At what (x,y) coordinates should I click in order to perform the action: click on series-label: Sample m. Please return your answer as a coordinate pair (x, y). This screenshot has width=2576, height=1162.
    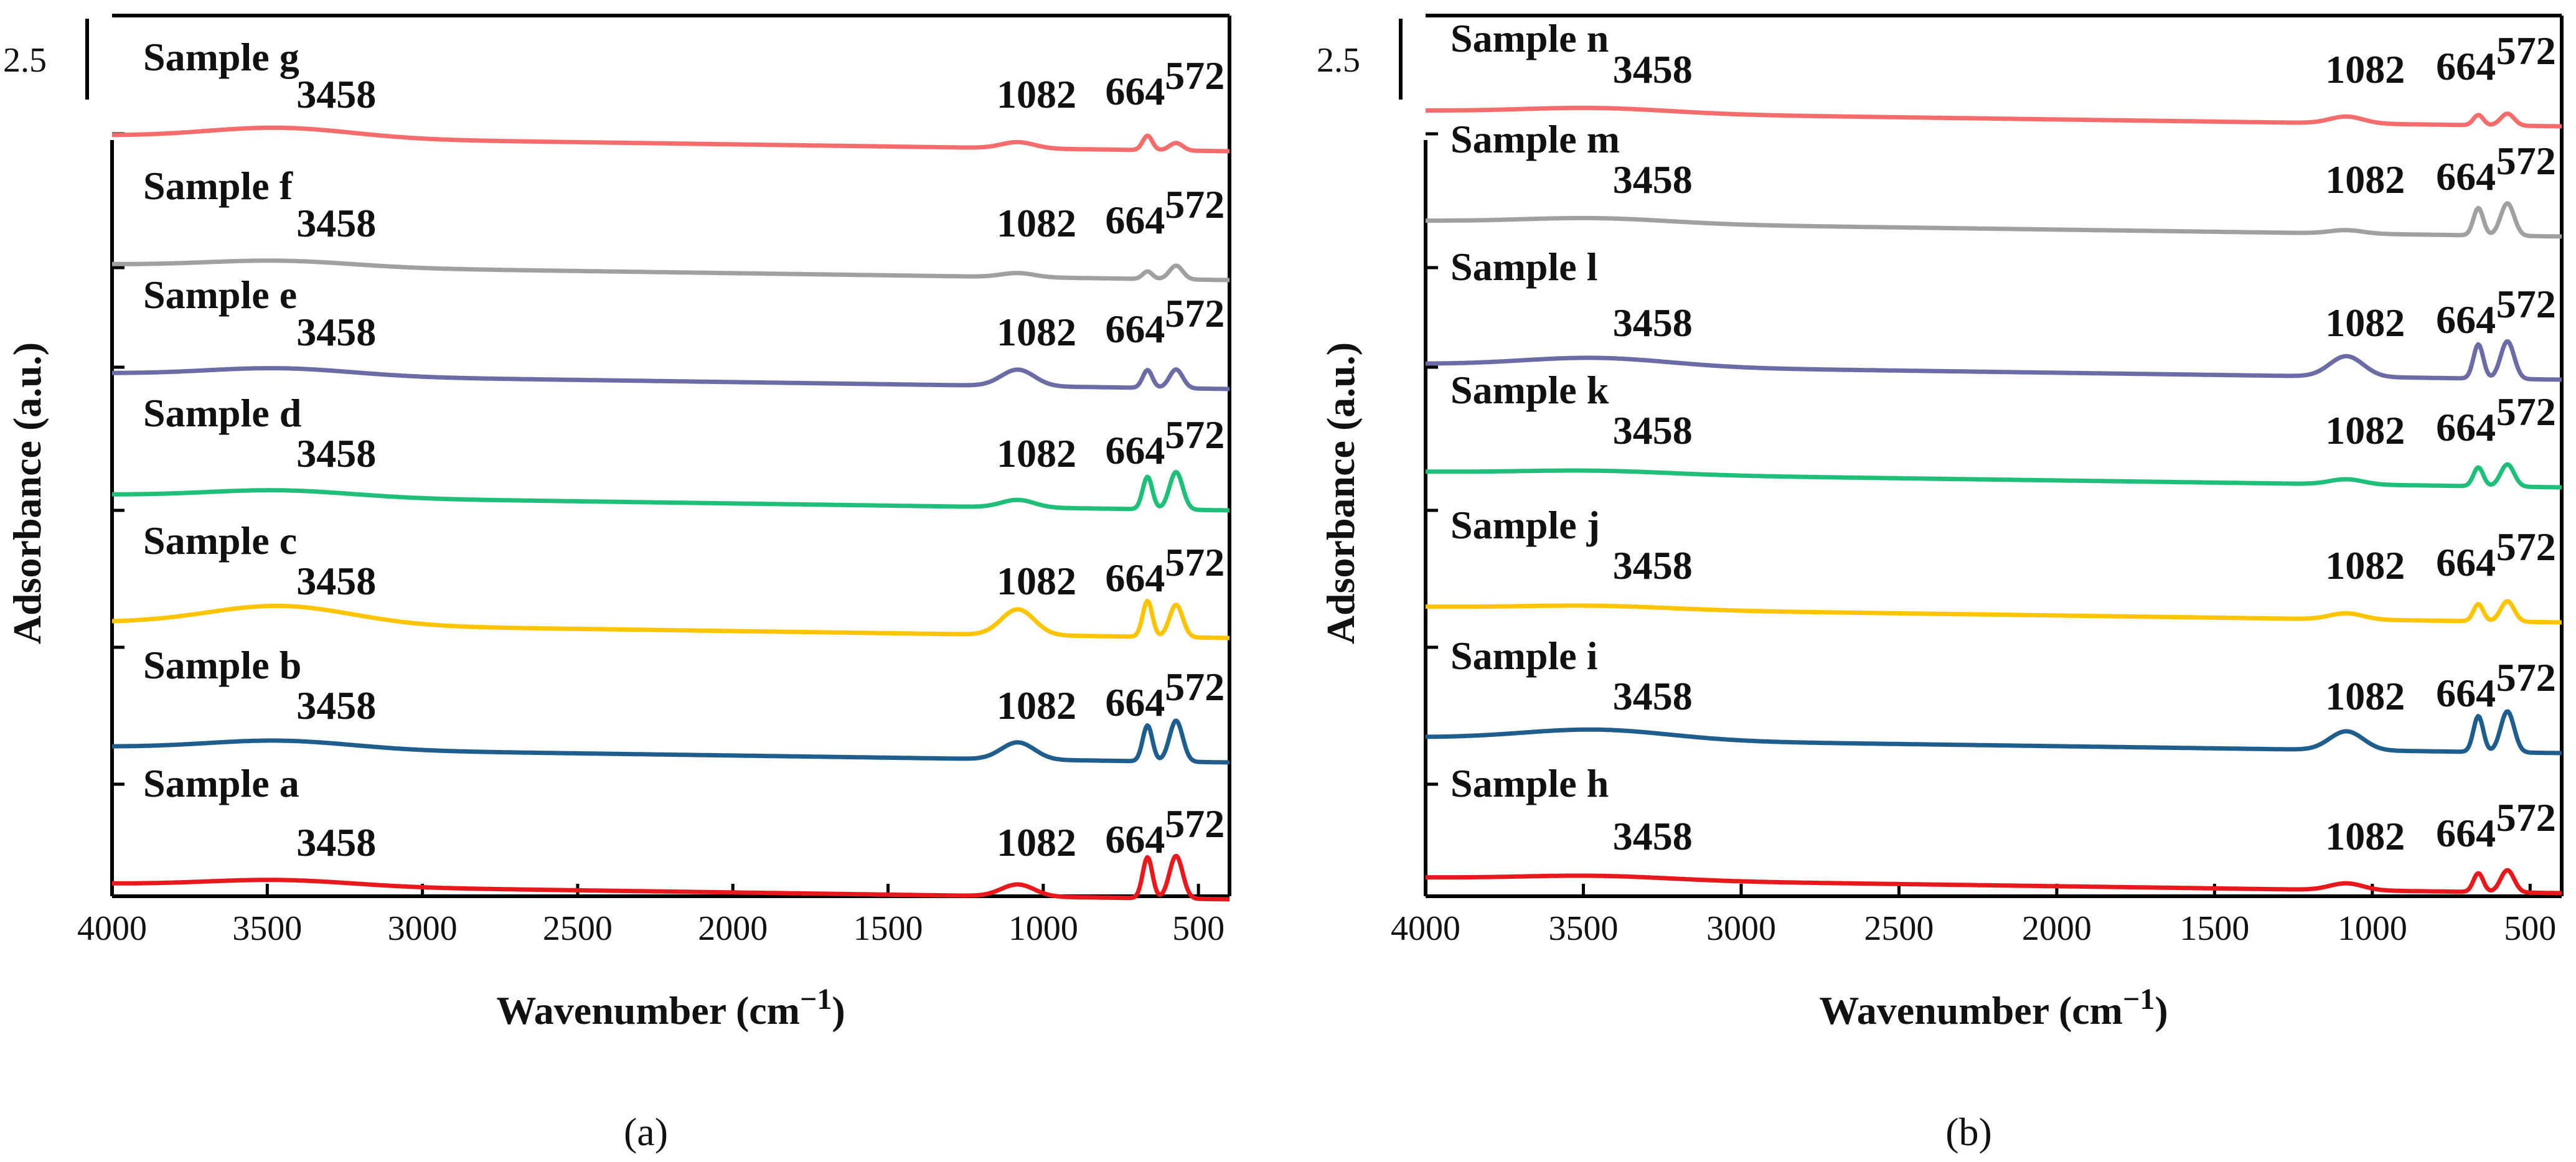
    Looking at the image, I should click on (1535, 139).